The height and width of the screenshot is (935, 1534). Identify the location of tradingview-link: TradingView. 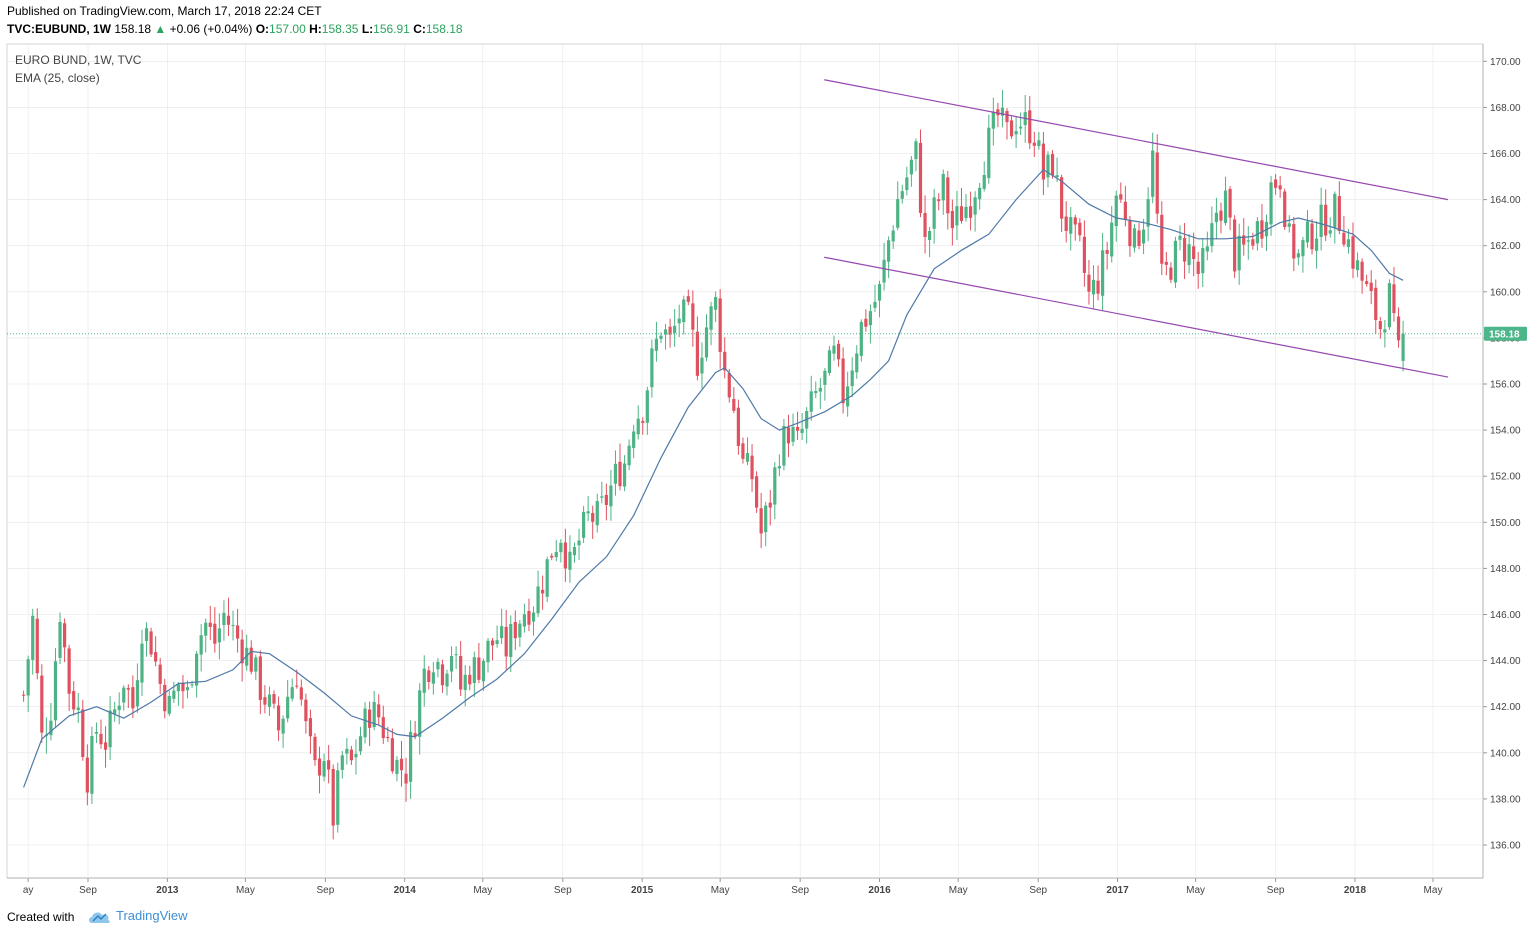
(152, 915).